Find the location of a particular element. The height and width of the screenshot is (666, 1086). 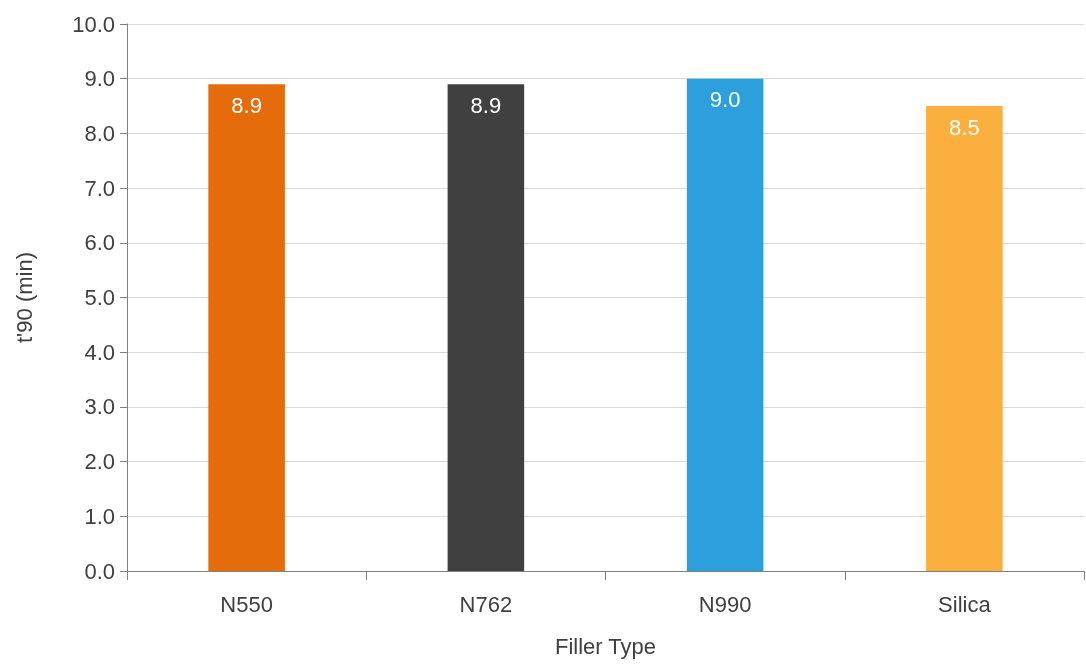

y-tick-label: 1.0 is located at coordinates (99, 516).